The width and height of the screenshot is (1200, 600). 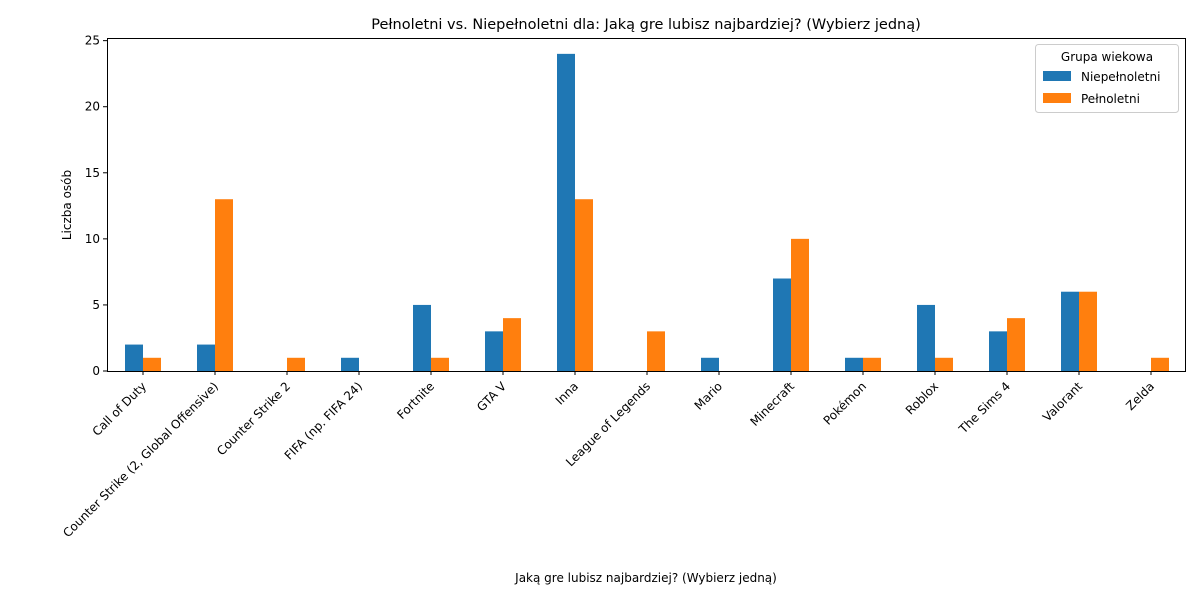 I want to click on legend-swatch-adults, so click(x=1057, y=98).